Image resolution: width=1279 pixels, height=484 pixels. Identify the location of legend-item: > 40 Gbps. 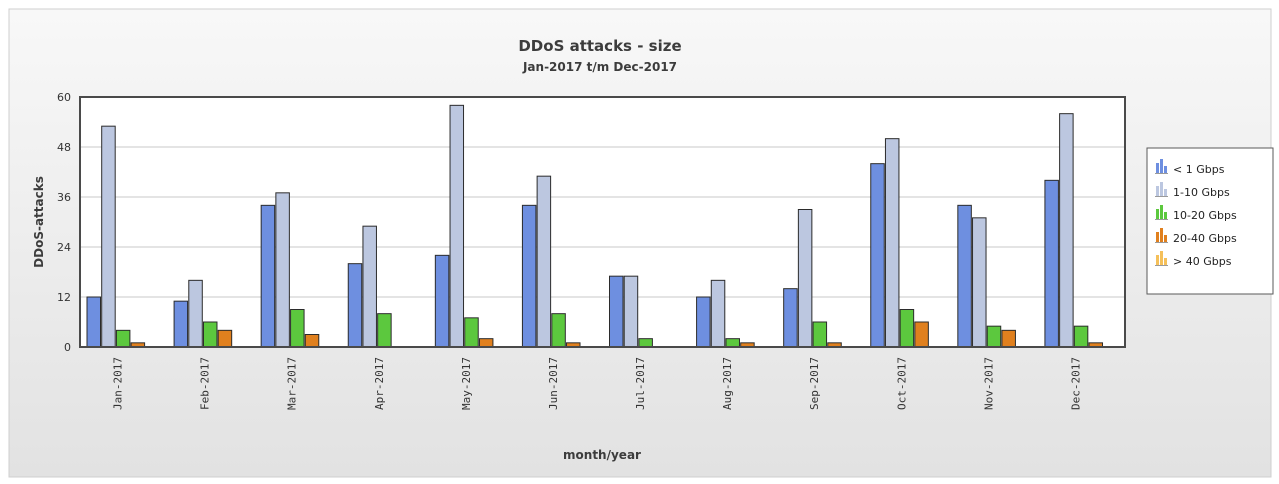
(1193, 259).